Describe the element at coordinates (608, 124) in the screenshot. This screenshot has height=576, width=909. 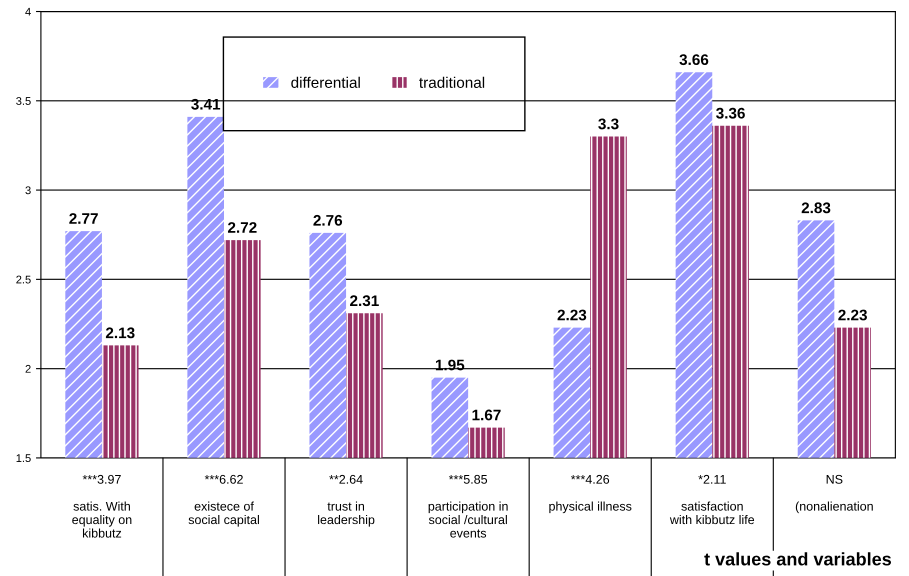
I see `data-label: 3.3` at that location.